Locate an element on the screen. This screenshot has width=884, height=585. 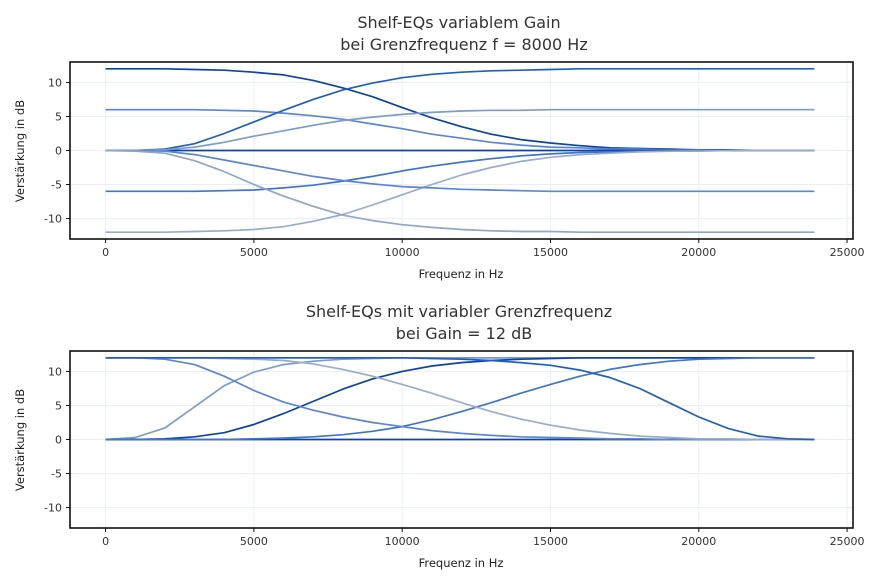
chart-title-line-2: bei Gain = 12 dB is located at coordinates (464, 333).